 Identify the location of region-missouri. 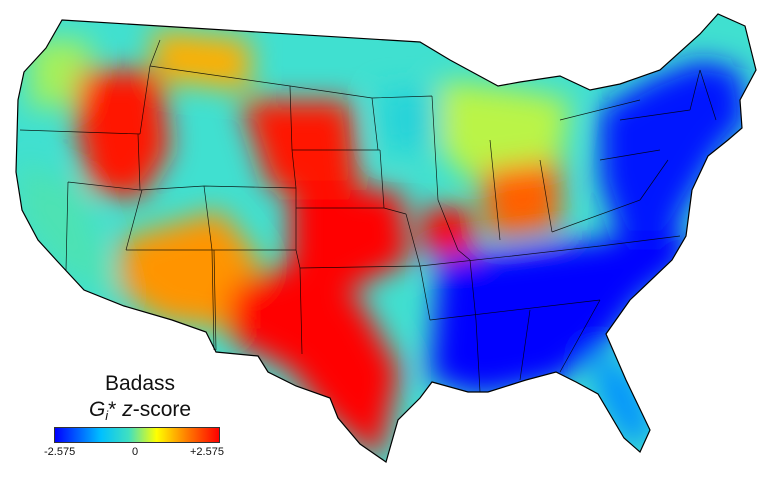
(447, 230).